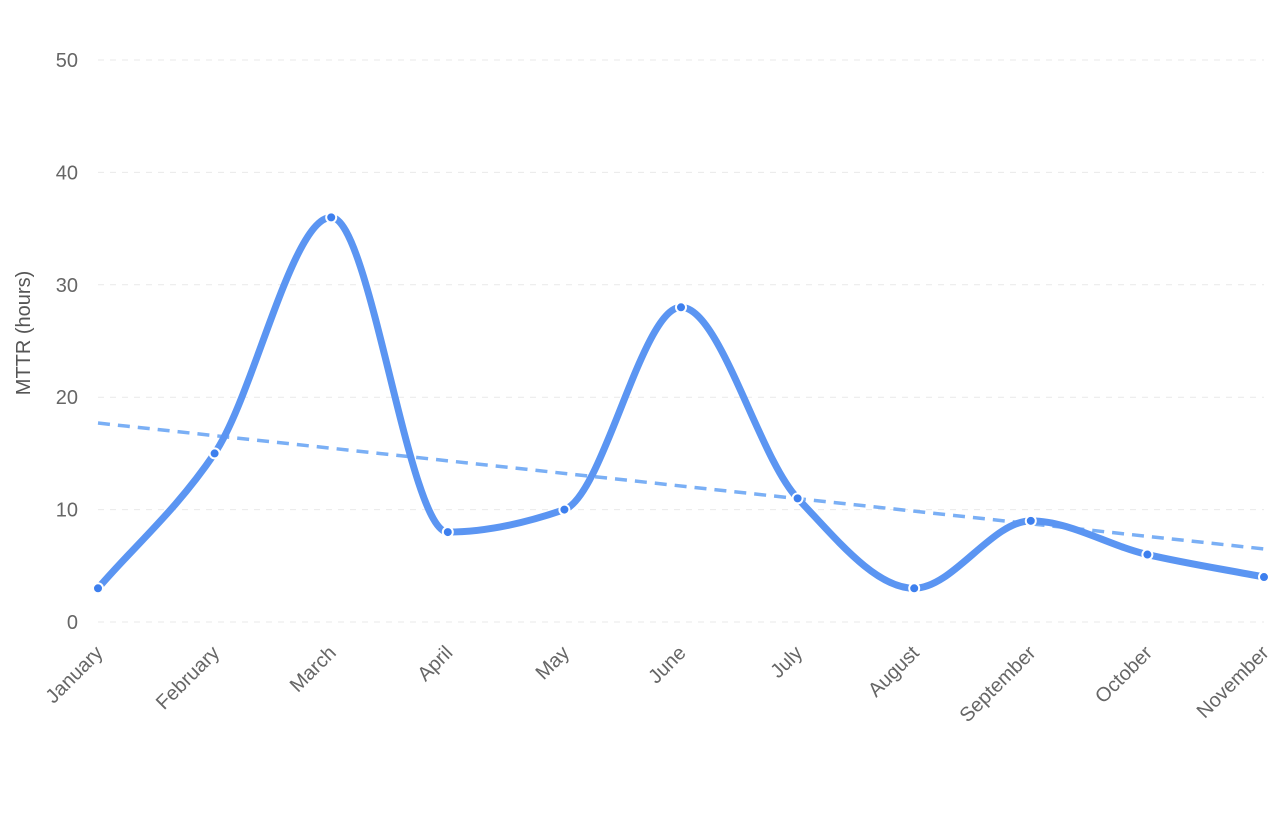 This screenshot has height=840, width=1280. Describe the element at coordinates (67, 61) in the screenshot. I see `y-tick-label: 50` at that location.